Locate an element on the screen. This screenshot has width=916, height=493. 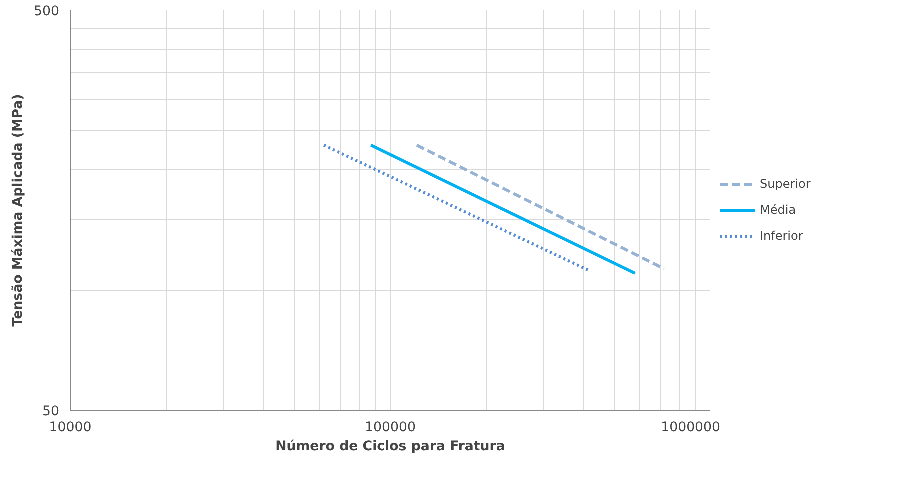
y-tick-label: 500 is located at coordinates (47, 12).